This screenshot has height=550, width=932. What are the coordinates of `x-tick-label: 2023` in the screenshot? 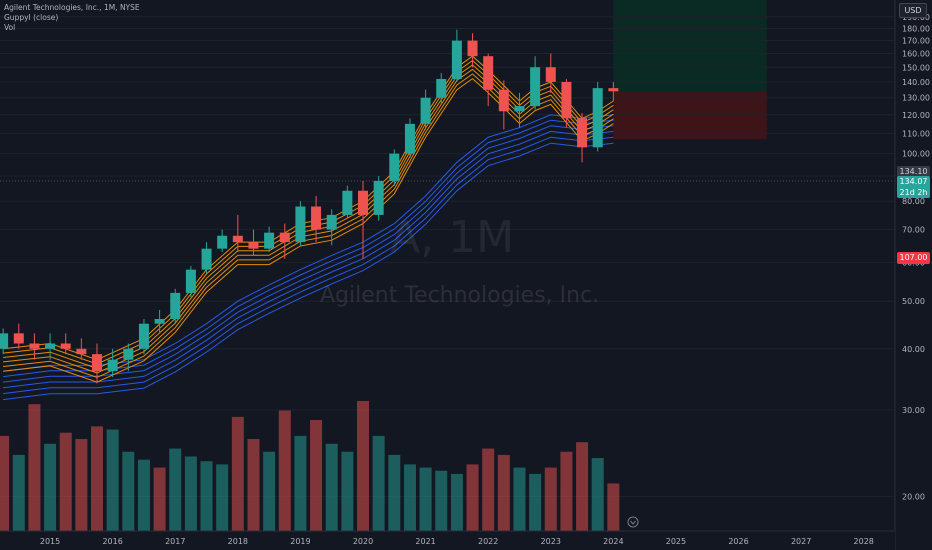 It's located at (551, 541).